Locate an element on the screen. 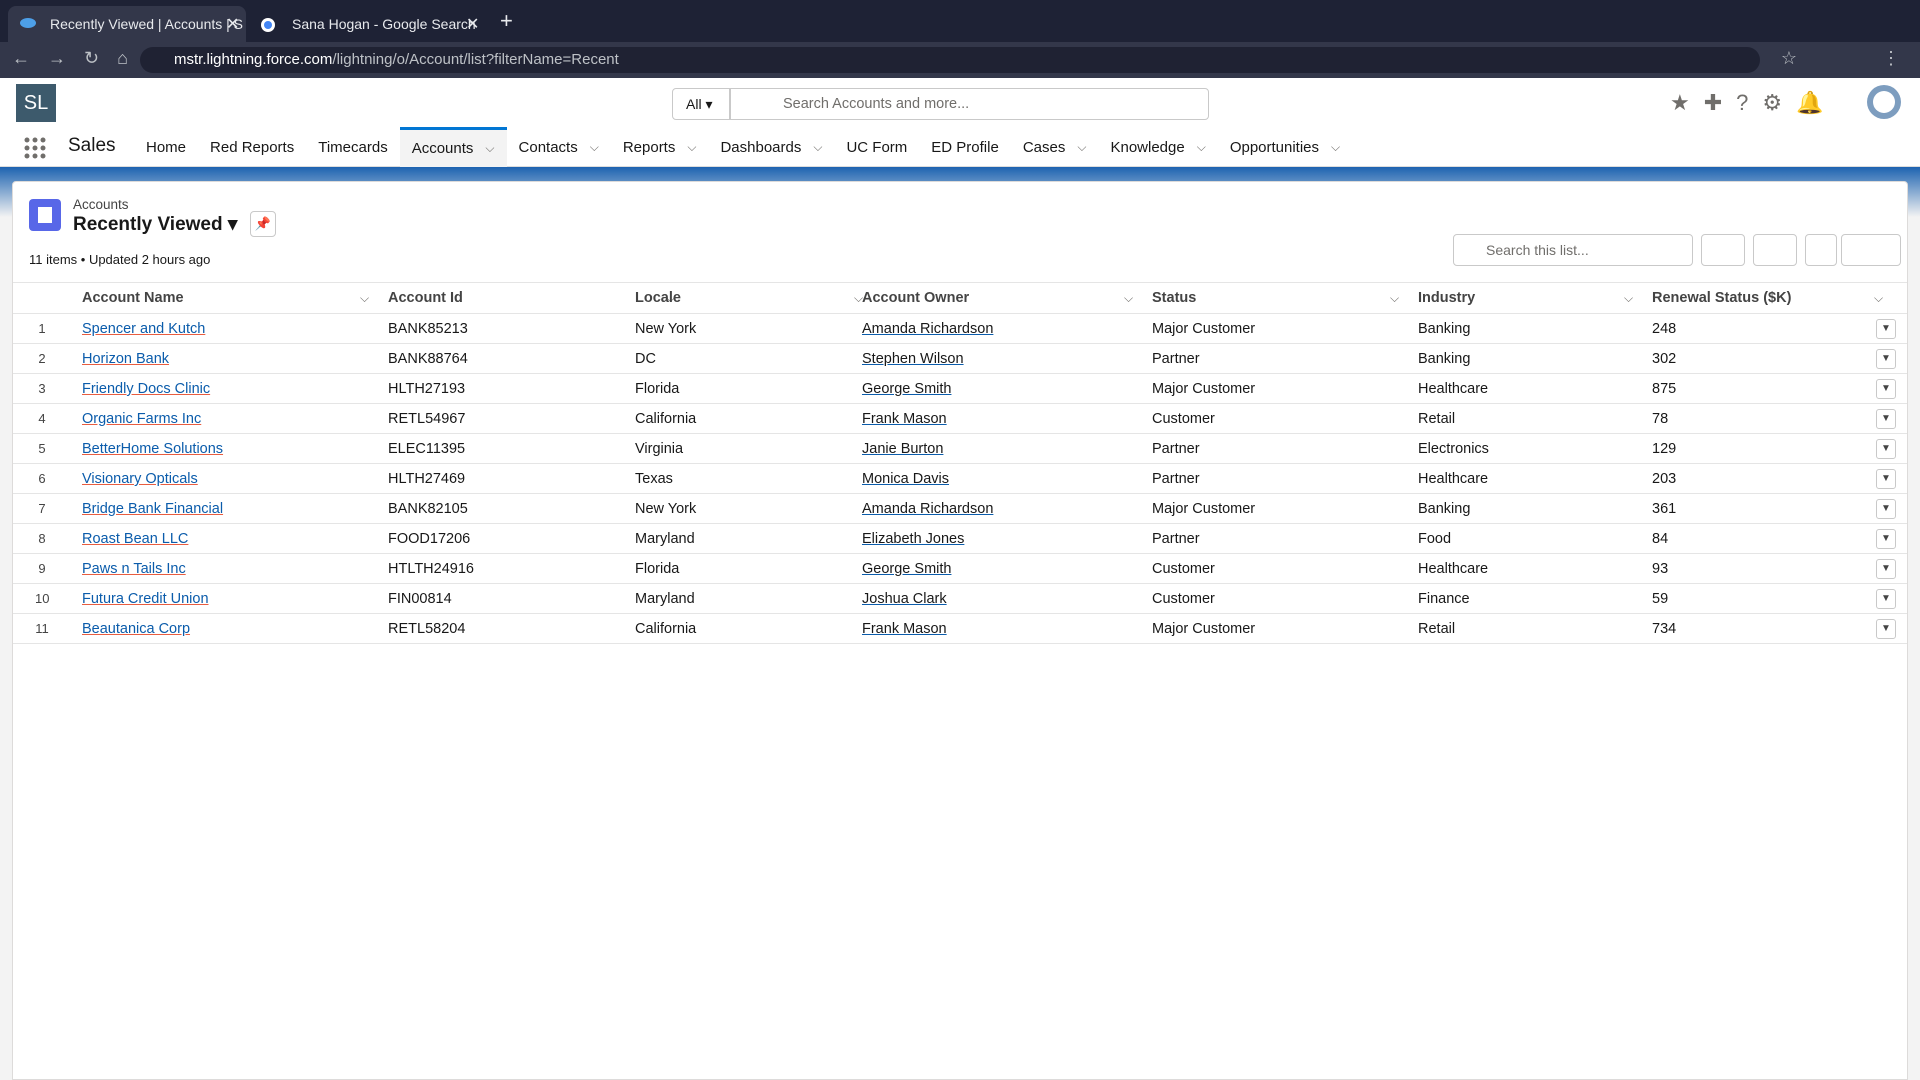  row-number: 3 is located at coordinates (42, 388).